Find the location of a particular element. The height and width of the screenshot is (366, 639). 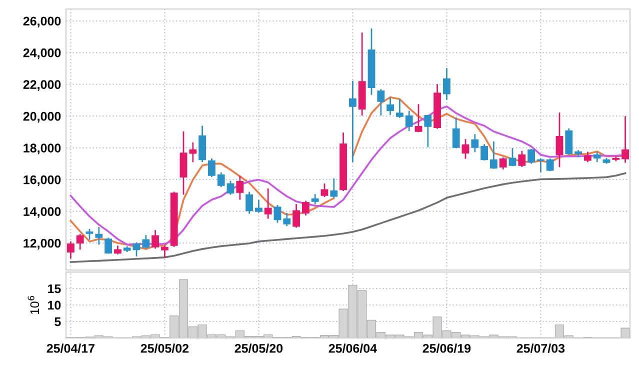

y-tick-label: 22,000 is located at coordinates (42, 85).